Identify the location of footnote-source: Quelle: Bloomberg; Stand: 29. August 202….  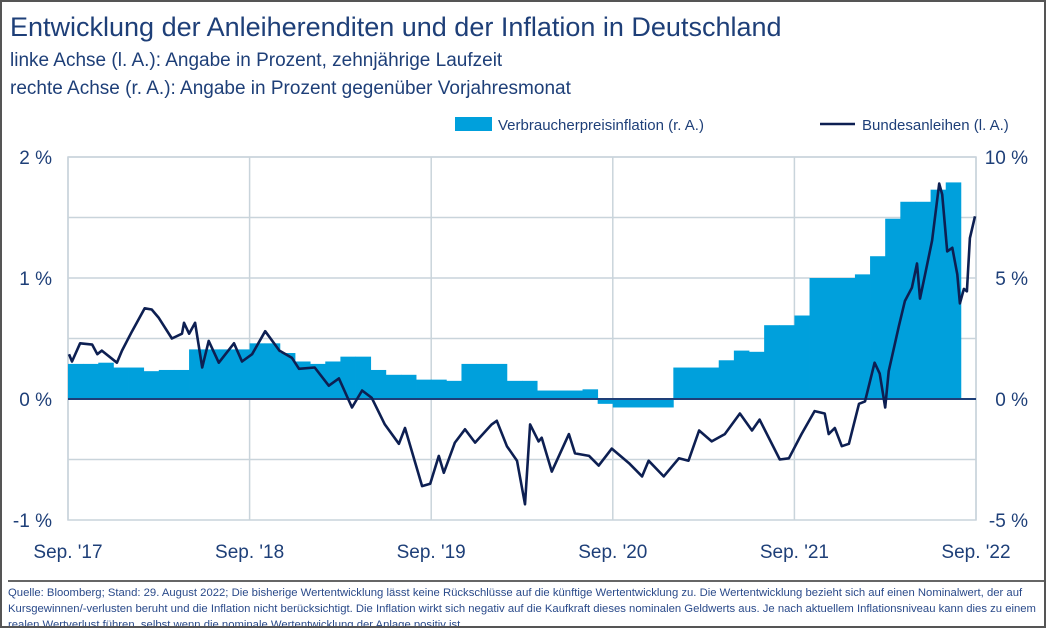
(526, 603).